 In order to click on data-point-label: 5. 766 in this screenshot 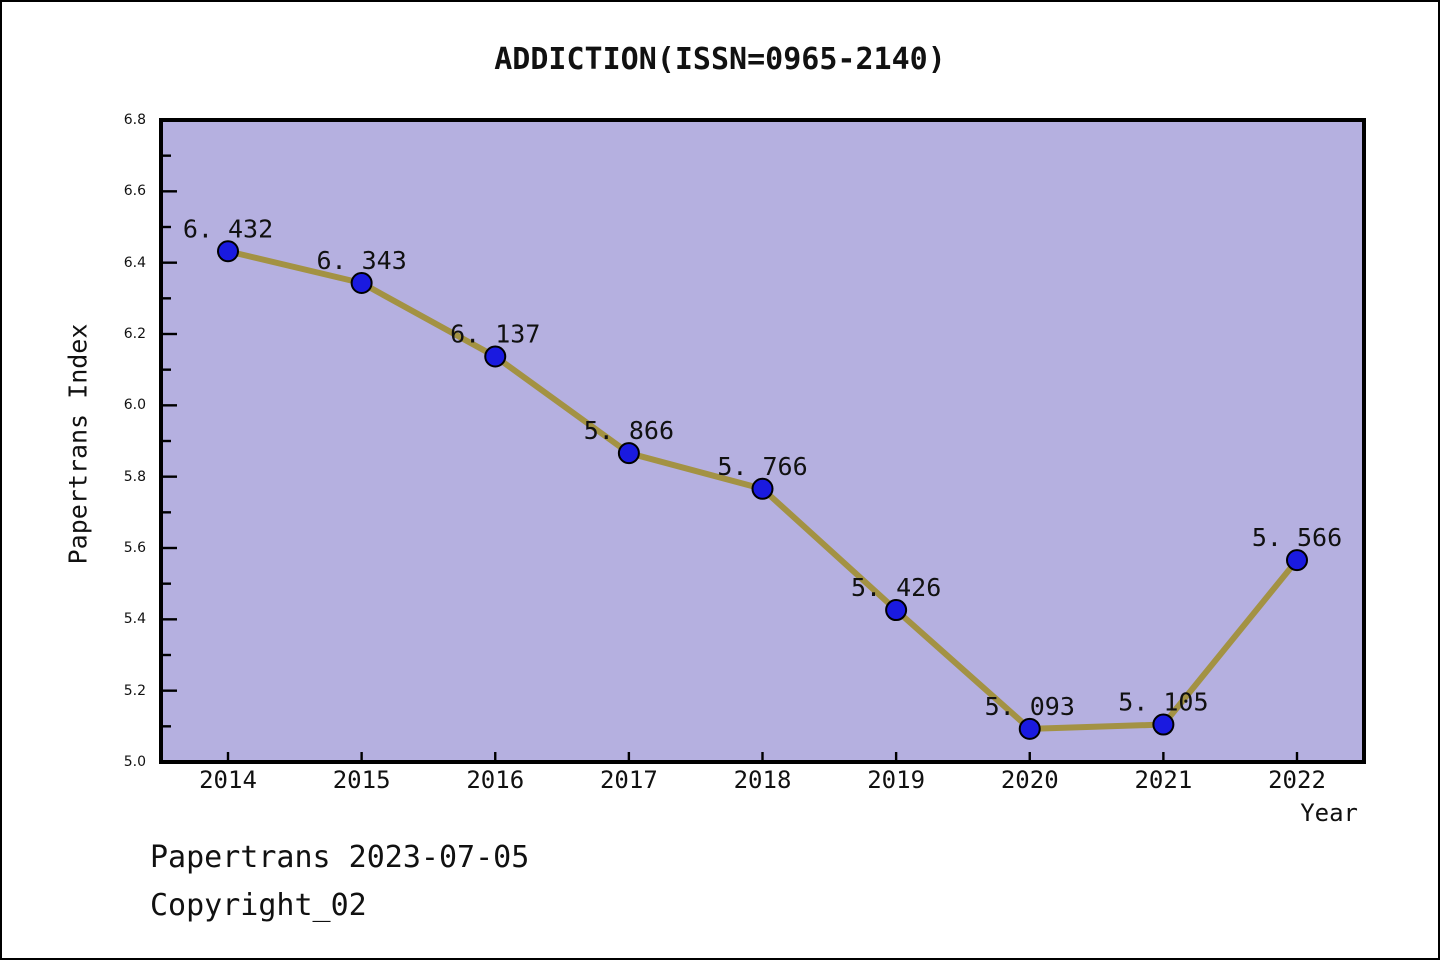, I will do `click(762, 466)`.